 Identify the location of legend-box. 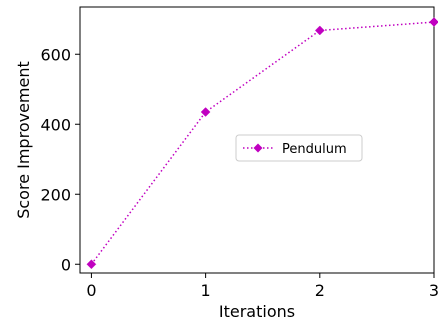
(299, 148).